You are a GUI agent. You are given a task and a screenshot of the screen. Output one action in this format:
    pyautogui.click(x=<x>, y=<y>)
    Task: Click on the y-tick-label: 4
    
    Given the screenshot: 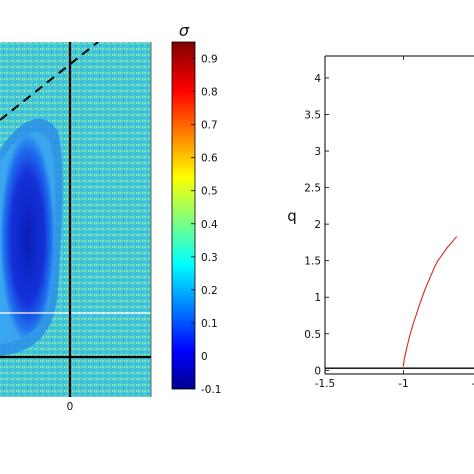 What is the action you would take?
    pyautogui.click(x=317, y=79)
    